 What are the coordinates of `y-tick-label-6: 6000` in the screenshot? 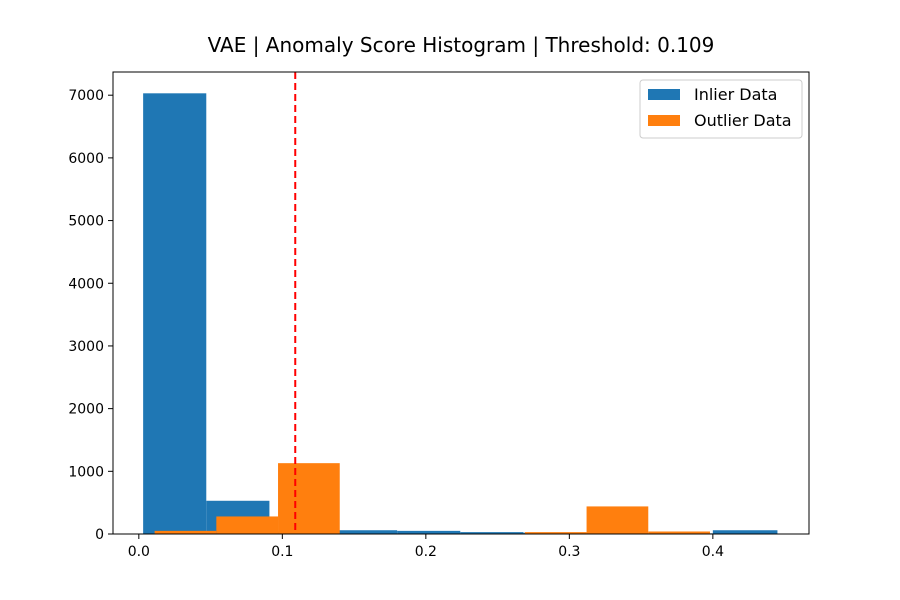 It's located at (86, 159).